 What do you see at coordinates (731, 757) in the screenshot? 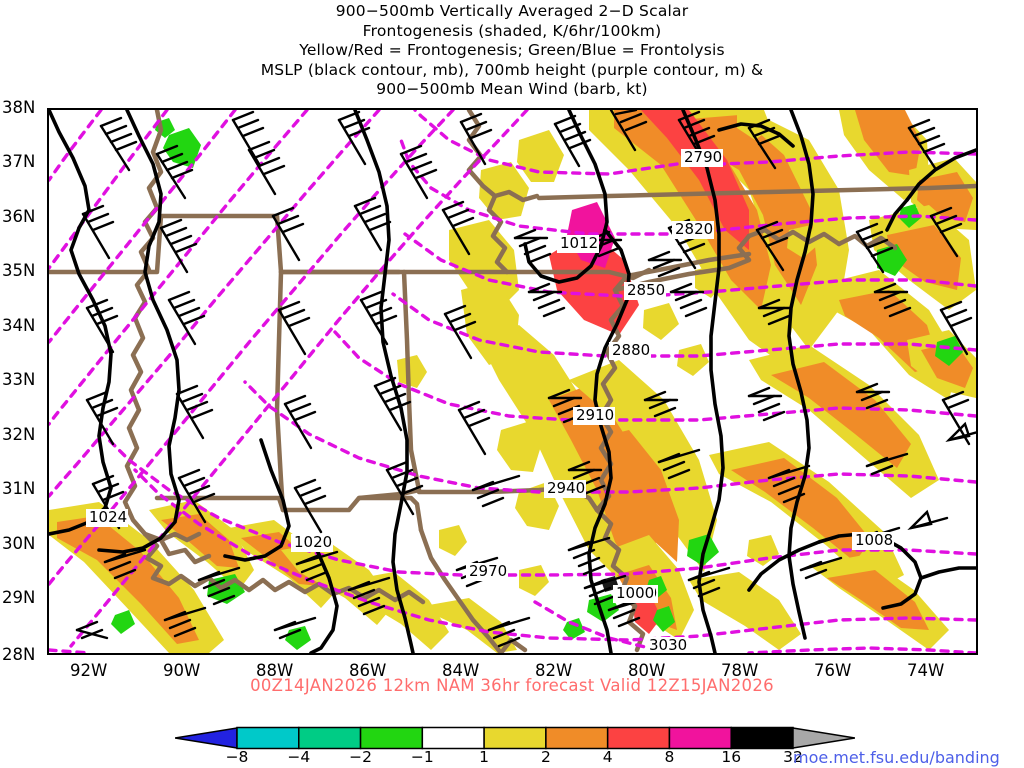
I see `colorbar-tick: 16` at bounding box center [731, 757].